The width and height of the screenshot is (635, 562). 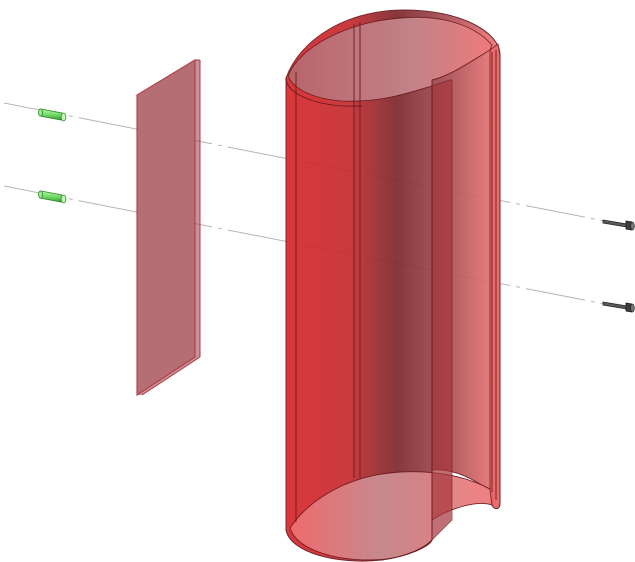 I want to click on flat-plate, so click(x=168, y=227).